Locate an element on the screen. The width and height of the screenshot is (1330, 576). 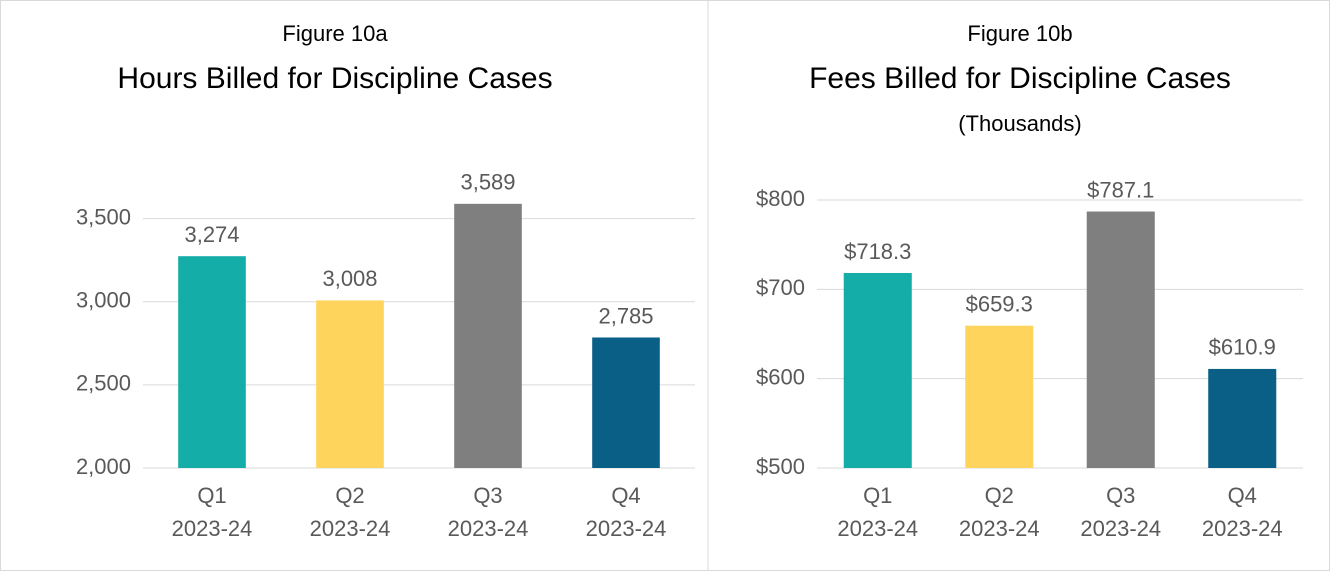
chart-subtitle: Hours Billed for Discipline Cases is located at coordinates (334, 78).